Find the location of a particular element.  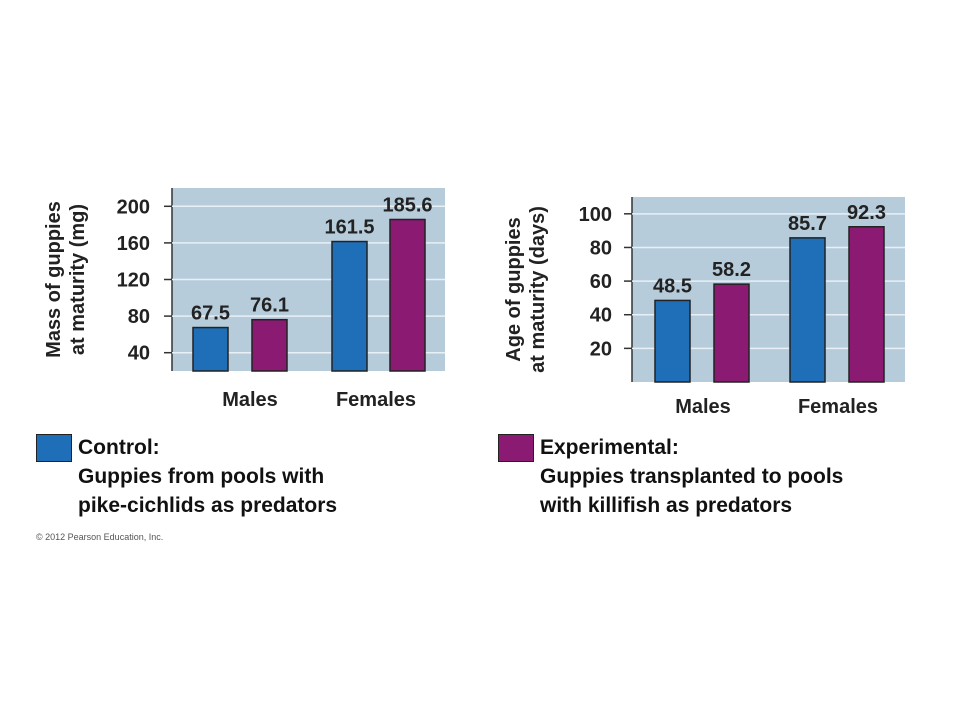

copyright-text: © 2012 Pearson Education, Inc. is located at coordinates (100, 537).